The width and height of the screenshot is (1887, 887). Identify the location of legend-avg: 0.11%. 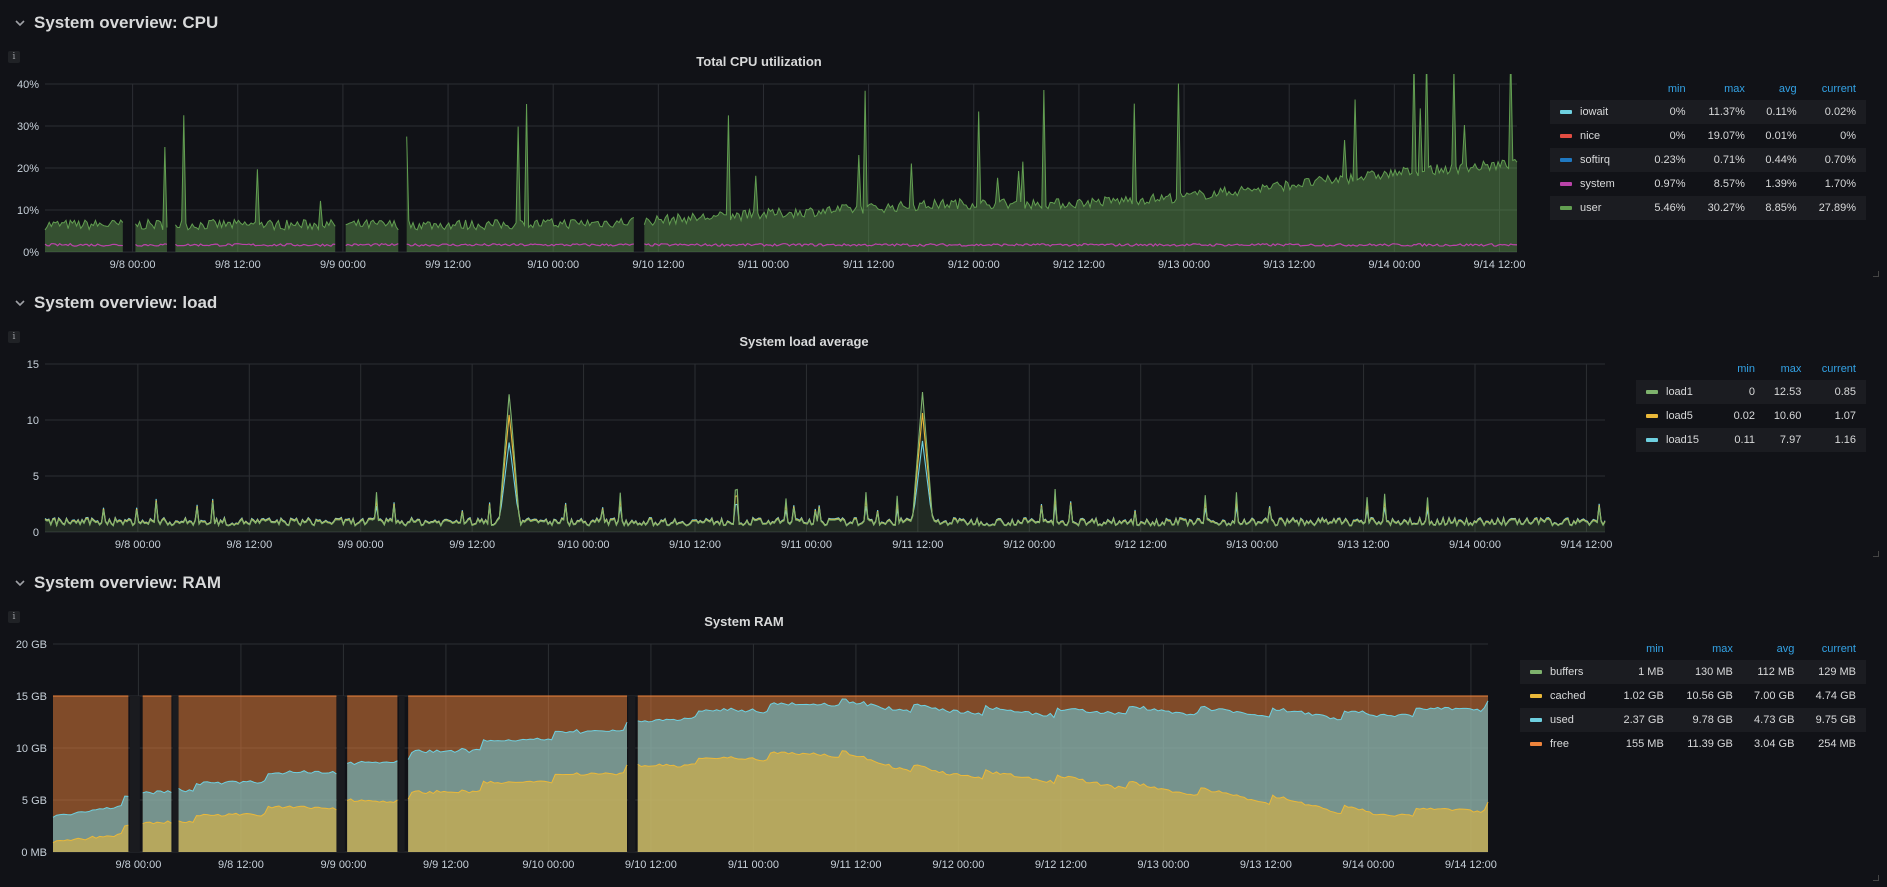
(1780, 112).